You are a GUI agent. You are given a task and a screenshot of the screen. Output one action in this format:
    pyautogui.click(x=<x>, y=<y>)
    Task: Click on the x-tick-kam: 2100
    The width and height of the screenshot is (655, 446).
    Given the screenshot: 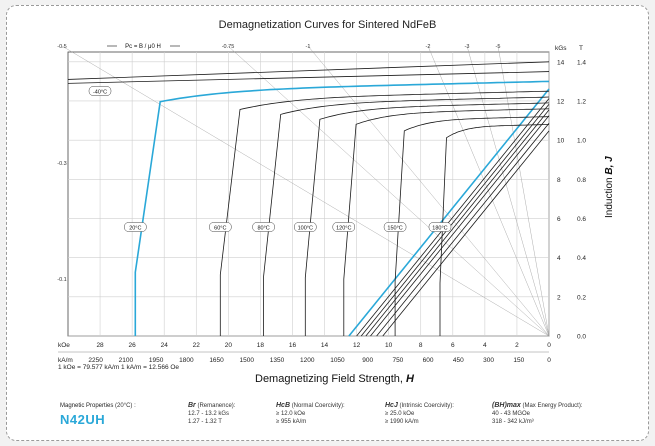 What is the action you would take?
    pyautogui.click(x=126, y=360)
    